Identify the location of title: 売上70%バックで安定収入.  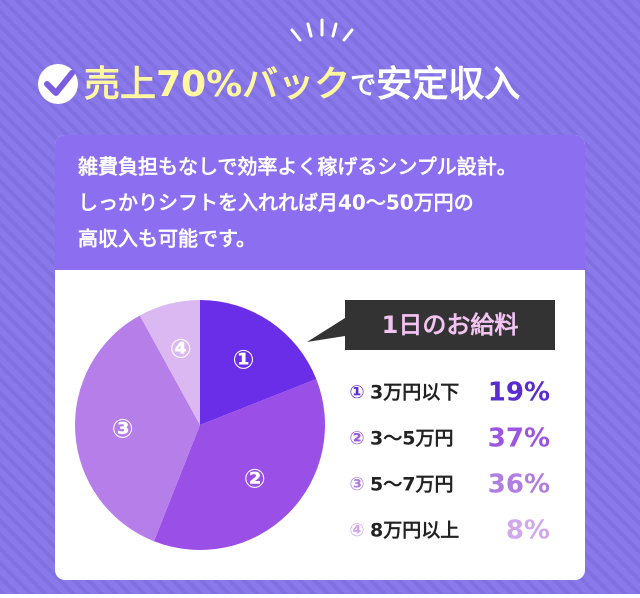
(302, 84).